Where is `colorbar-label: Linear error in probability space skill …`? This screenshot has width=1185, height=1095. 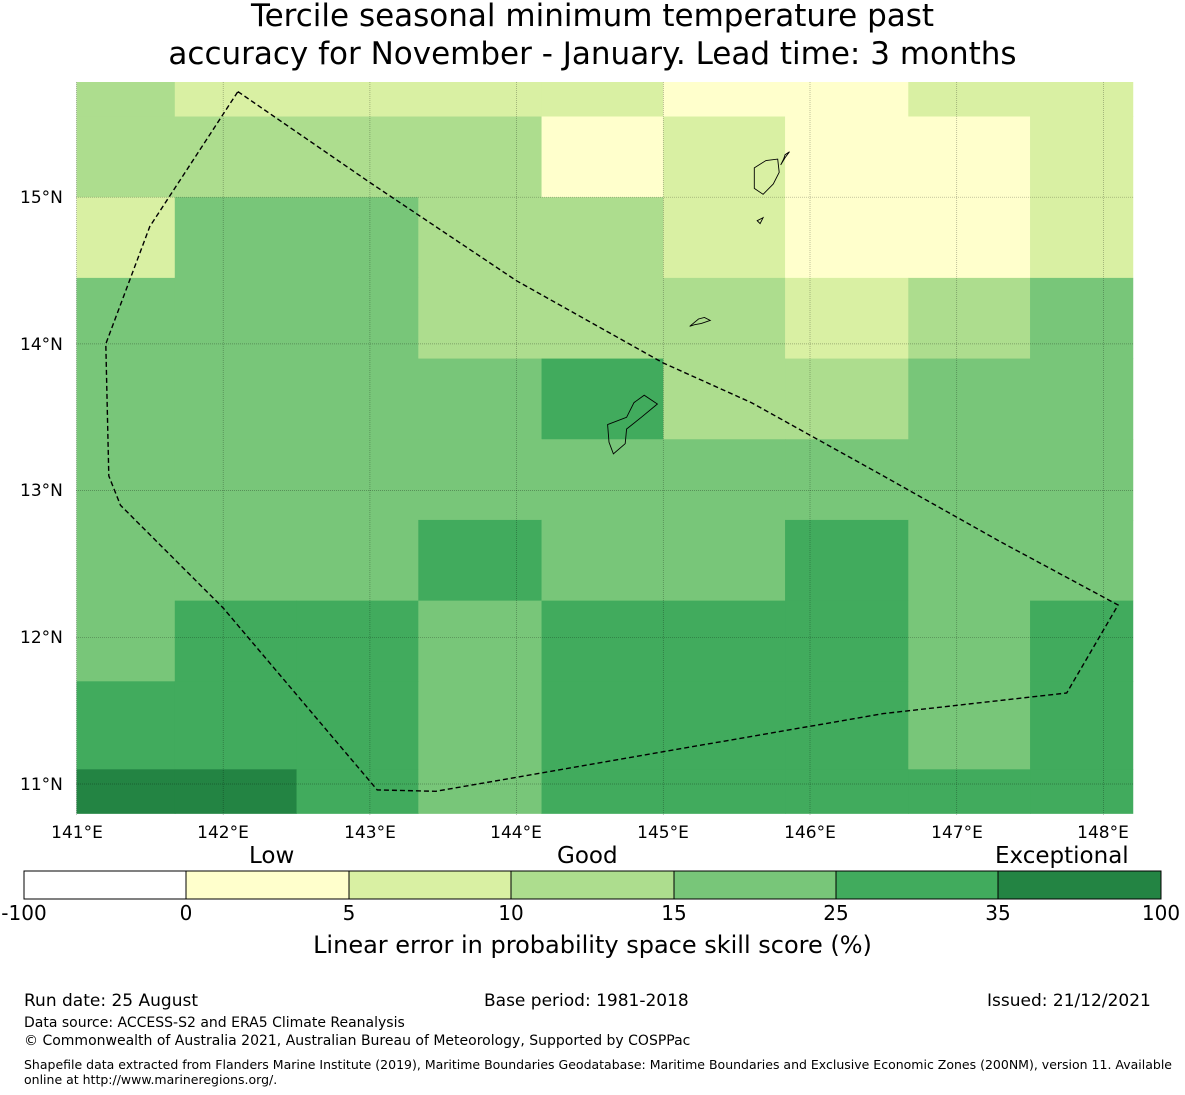
colorbar-label: Linear error in probability space skill … is located at coordinates (592, 945).